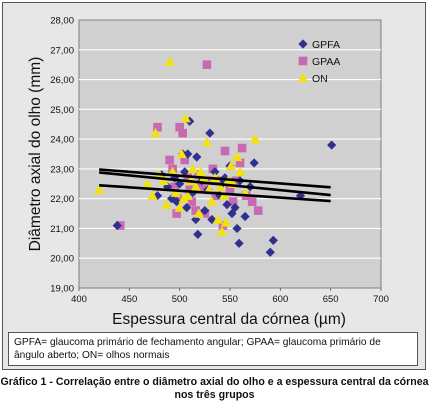 The width and height of the screenshot is (429, 410). Describe the element at coordinates (326, 45) in the screenshot. I see `legend-label-gpfa: GPFA` at that location.